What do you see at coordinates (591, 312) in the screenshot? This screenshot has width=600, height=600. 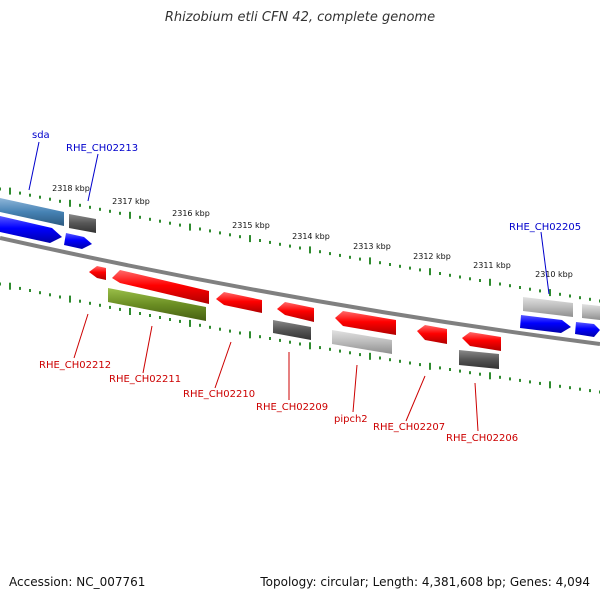 I see `gene-feature-upper-edge` at bounding box center [591, 312].